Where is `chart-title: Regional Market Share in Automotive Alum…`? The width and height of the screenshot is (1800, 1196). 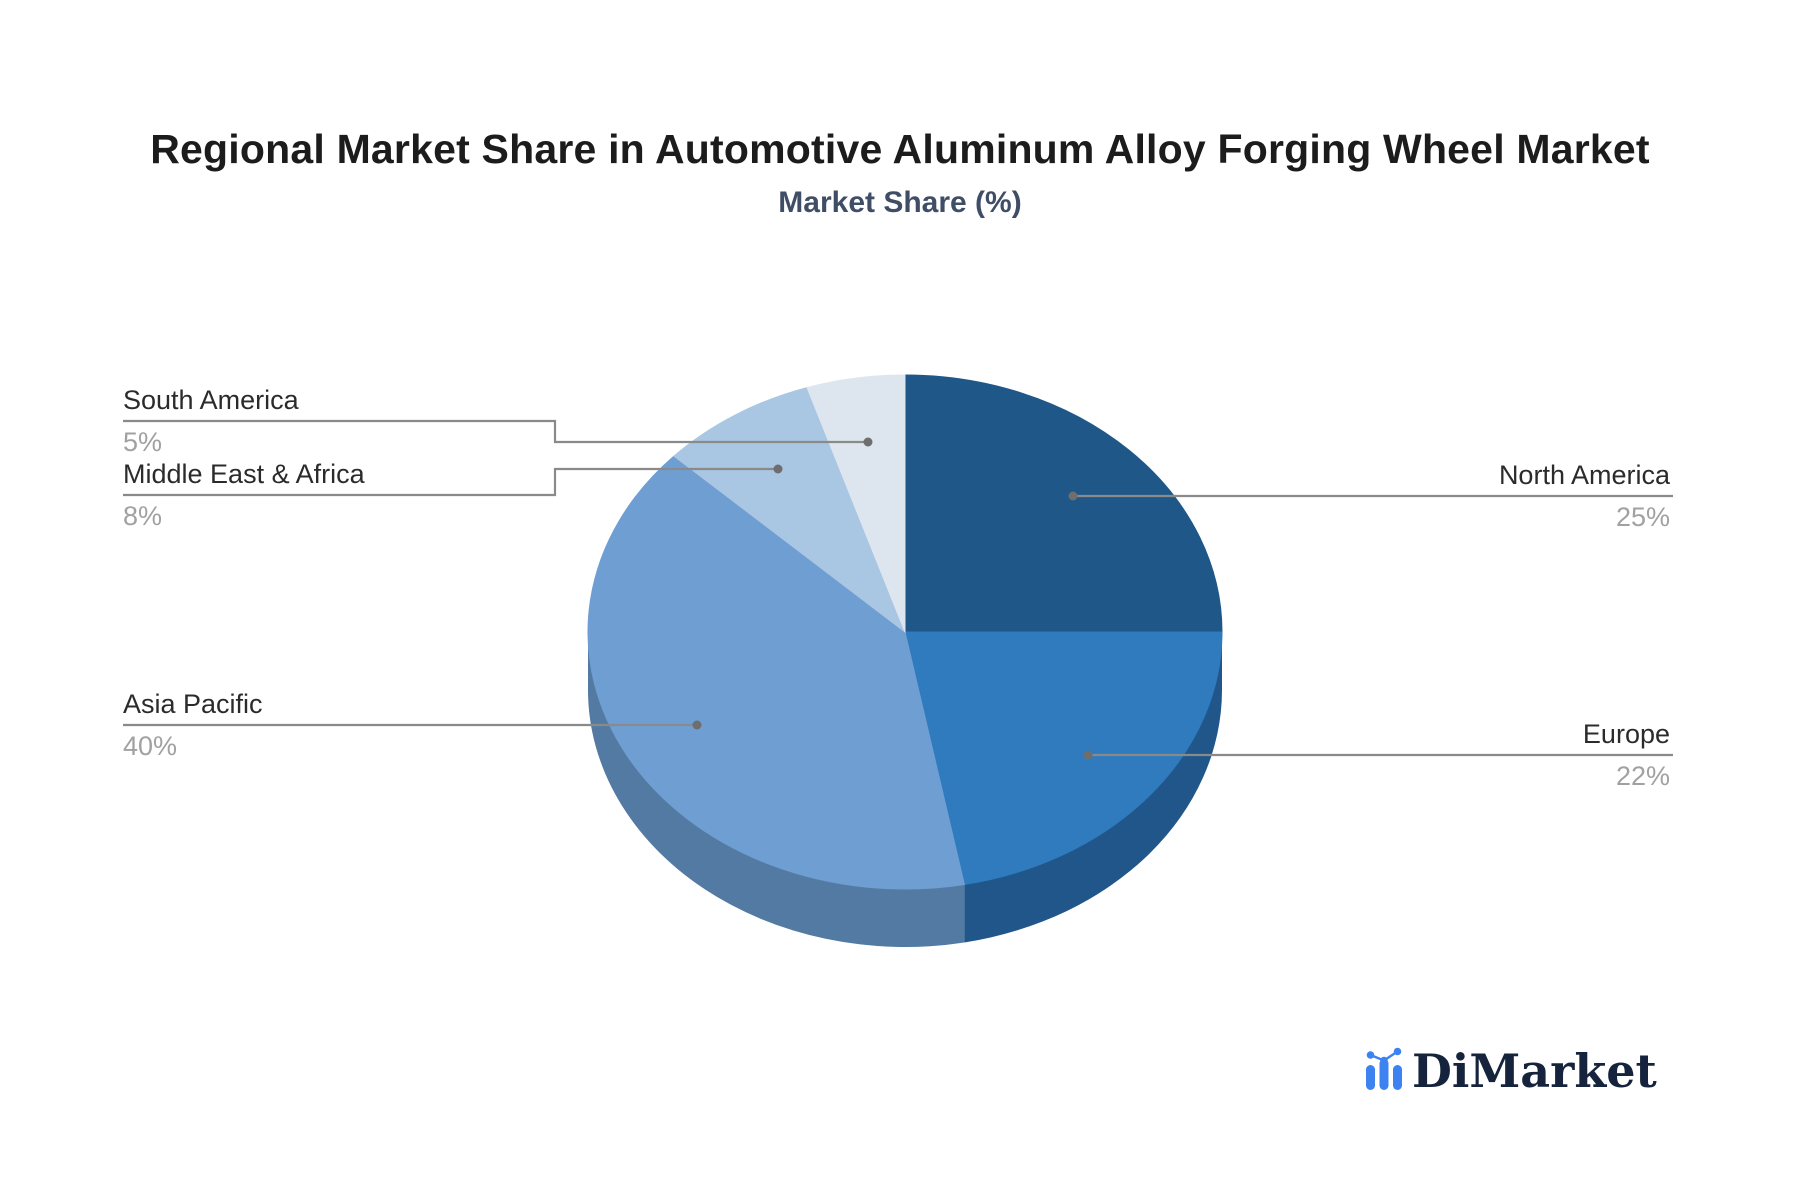
chart-title: Regional Market Share in Automotive Alum… is located at coordinates (900, 149).